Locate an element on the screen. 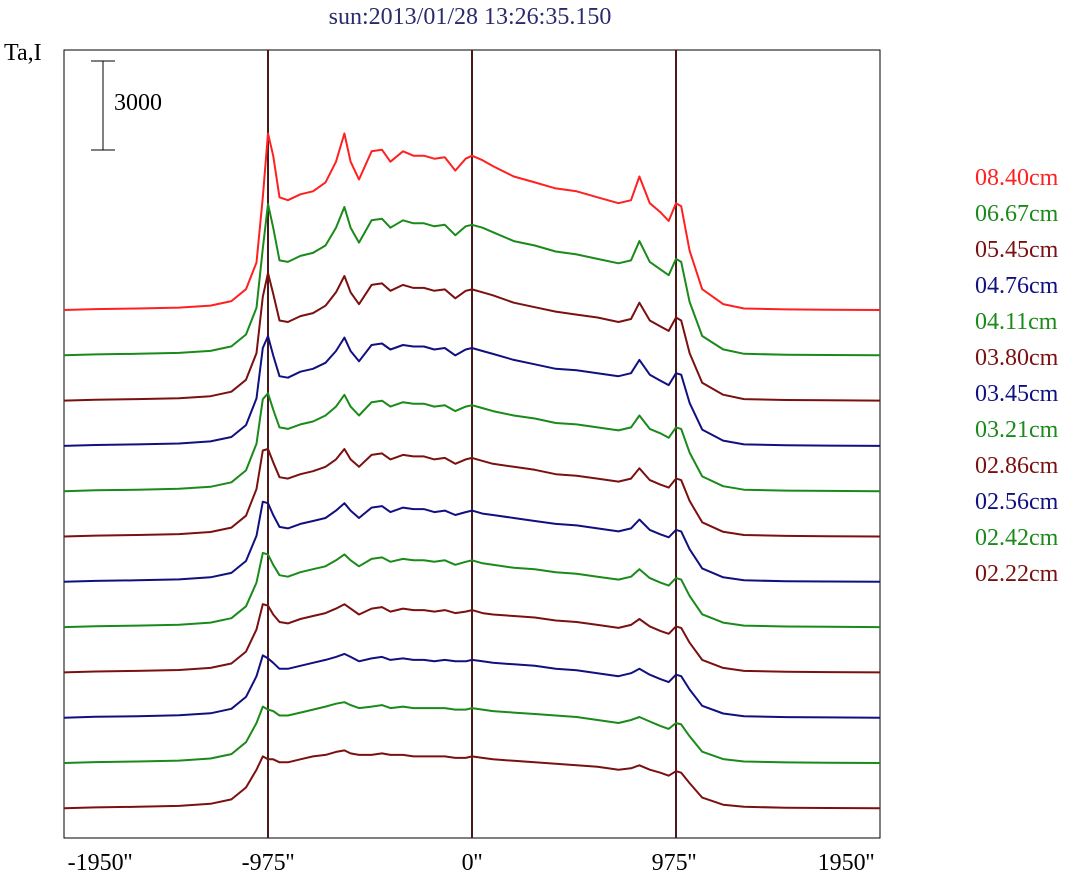 The width and height of the screenshot is (1079, 885). series-line-04.76cm is located at coordinates (472, 391).